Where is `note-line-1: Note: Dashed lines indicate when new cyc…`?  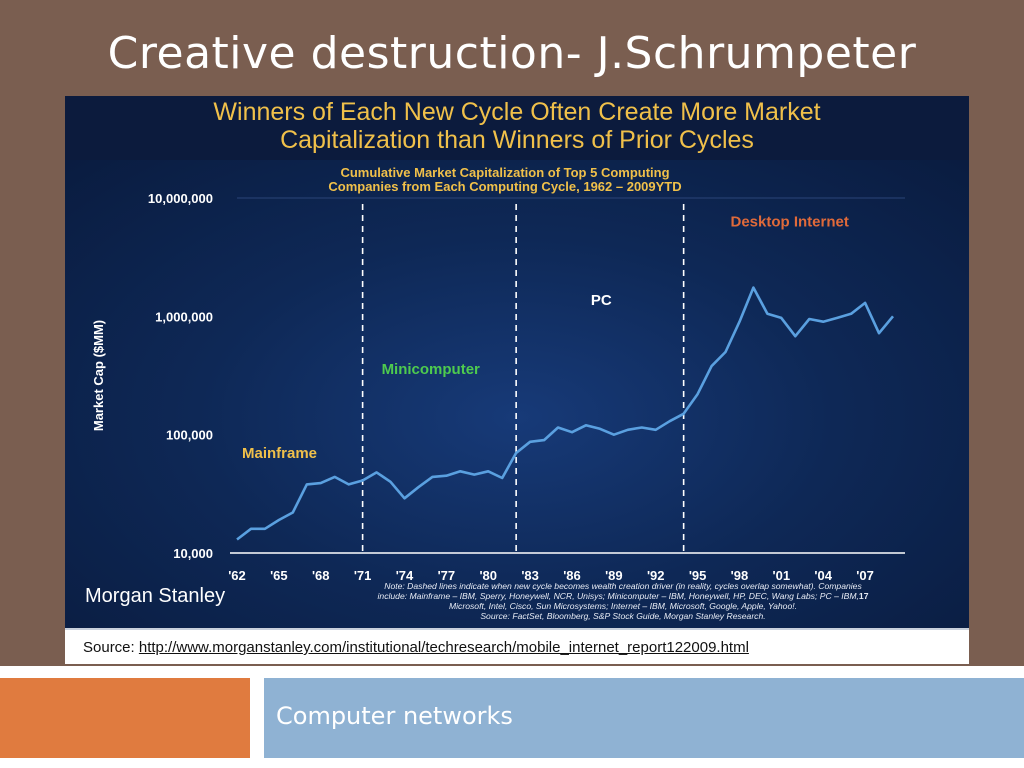 note-line-1: Note: Dashed lines indicate when new cyc… is located at coordinates (623, 586).